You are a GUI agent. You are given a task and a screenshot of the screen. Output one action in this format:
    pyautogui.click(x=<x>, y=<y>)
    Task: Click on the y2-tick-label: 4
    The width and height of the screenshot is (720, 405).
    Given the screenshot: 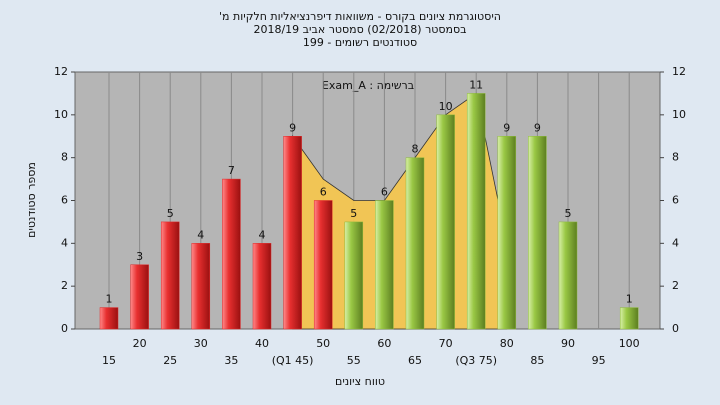 What is the action you would take?
    pyautogui.click(x=675, y=242)
    